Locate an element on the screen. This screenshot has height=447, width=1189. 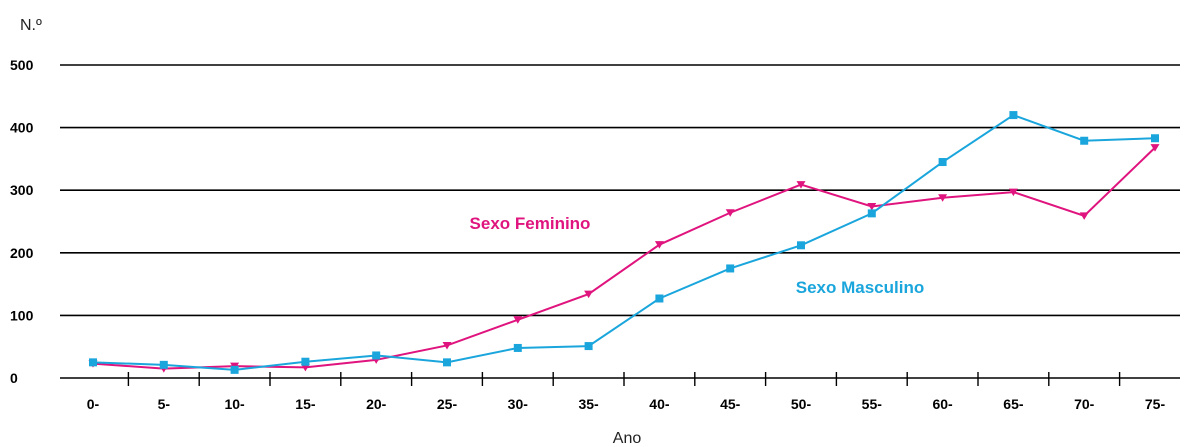
x-tick-label: 5- is located at coordinates (164, 404).